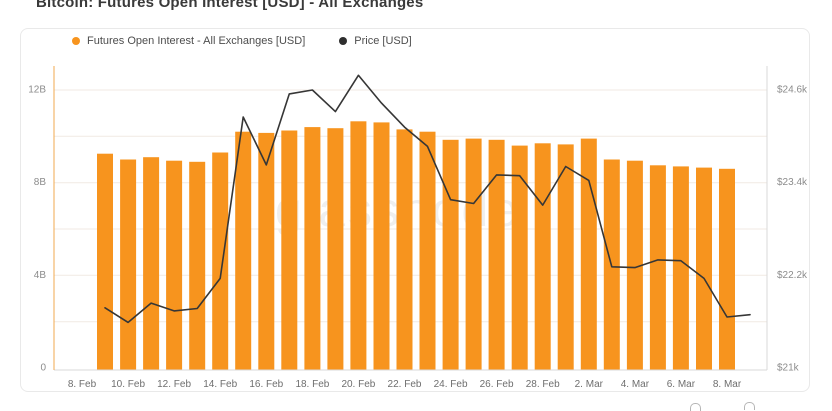  Describe the element at coordinates (197, 265) in the screenshot. I see `oi-bar-13-Feb` at that location.